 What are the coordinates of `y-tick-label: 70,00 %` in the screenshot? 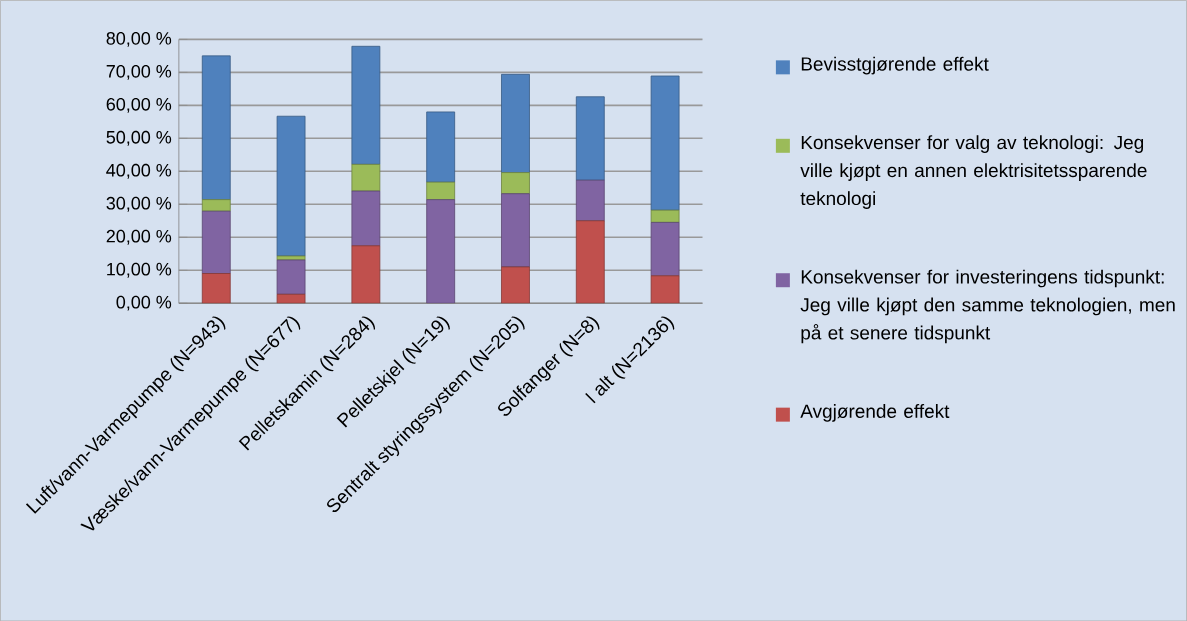 It's located at (139, 72).